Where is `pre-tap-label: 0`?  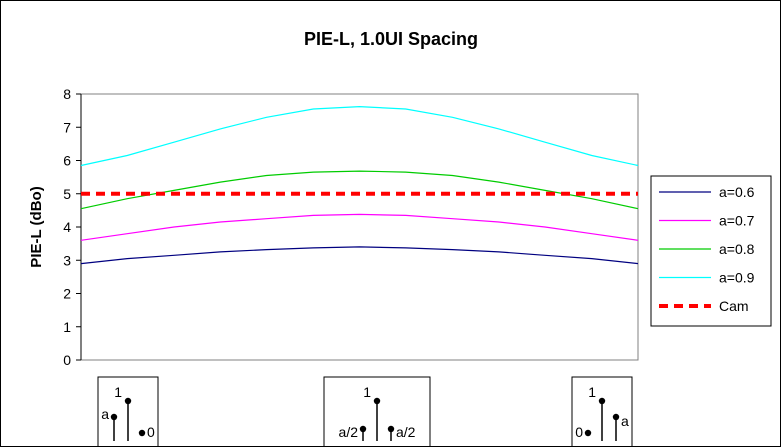 pre-tap-label: 0 is located at coordinates (579, 432).